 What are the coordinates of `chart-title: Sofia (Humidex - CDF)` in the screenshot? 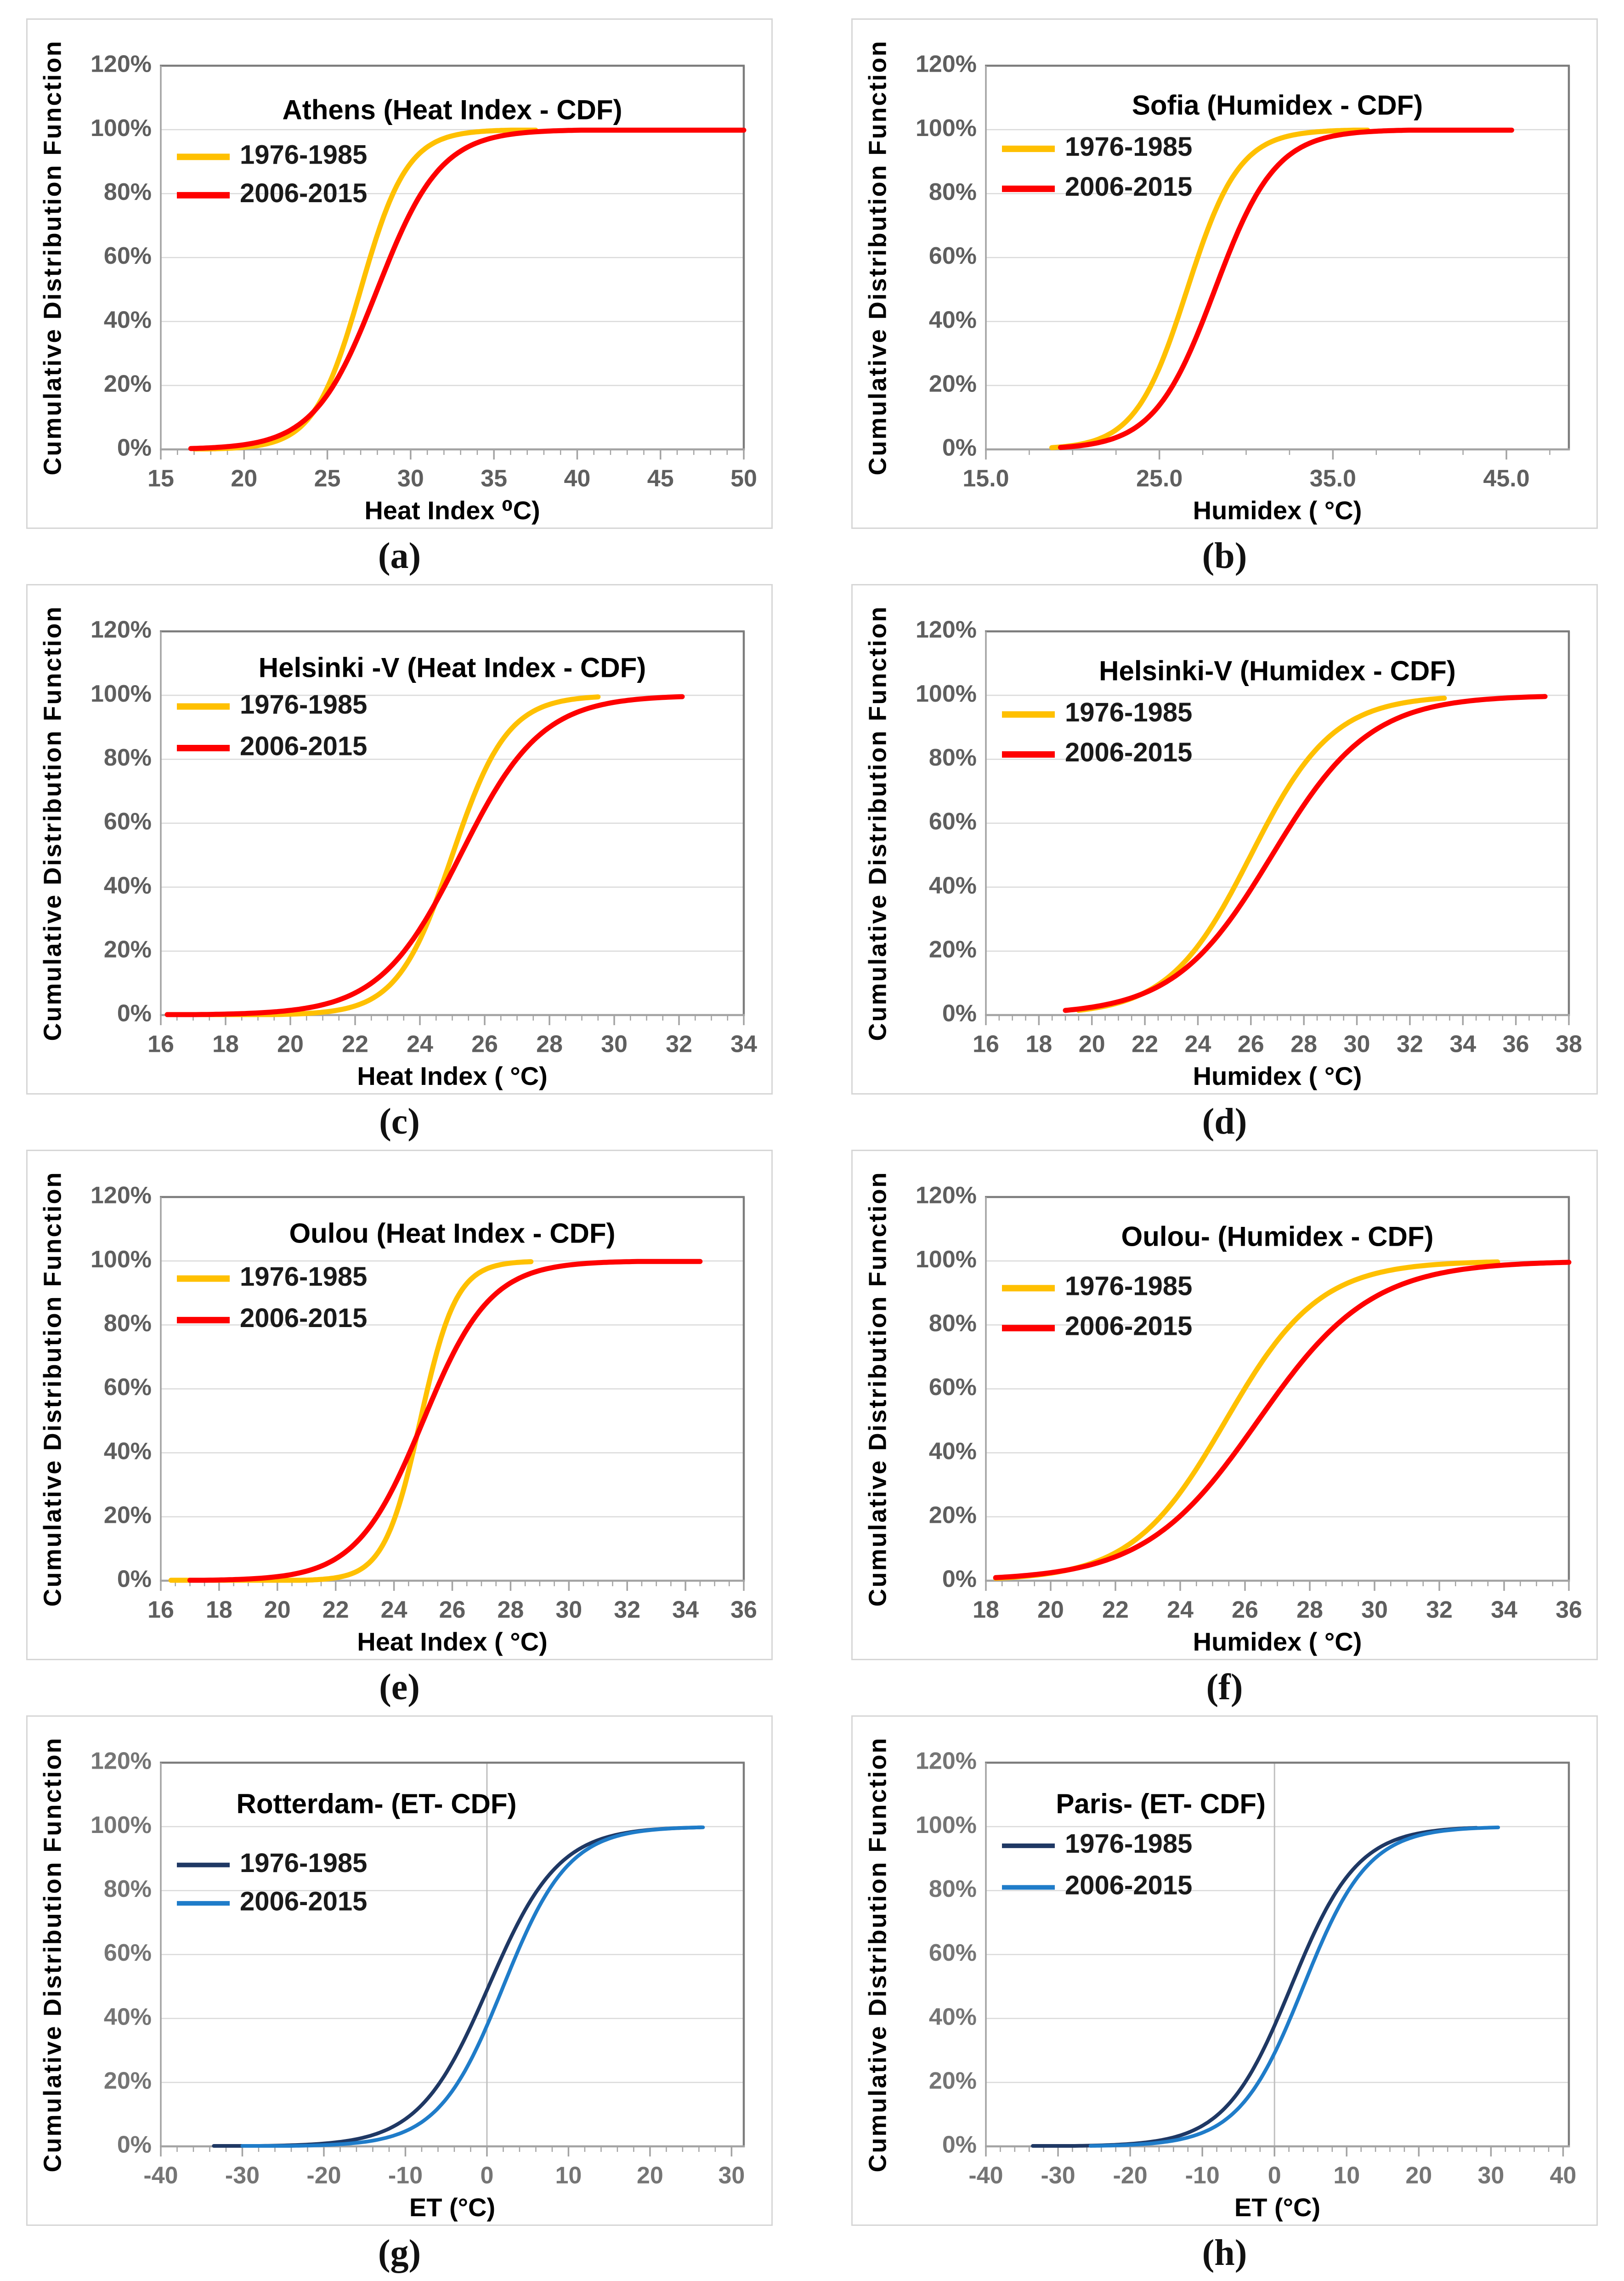 It's located at (1278, 105).